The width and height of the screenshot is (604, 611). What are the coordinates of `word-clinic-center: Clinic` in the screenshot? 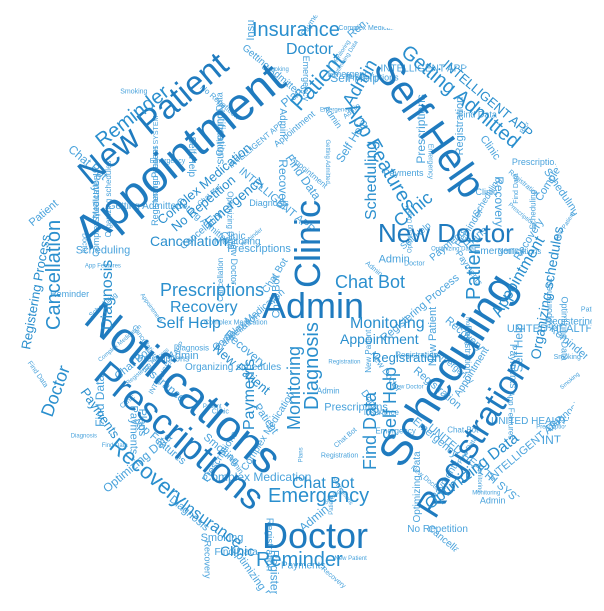 It's located at (307, 244).